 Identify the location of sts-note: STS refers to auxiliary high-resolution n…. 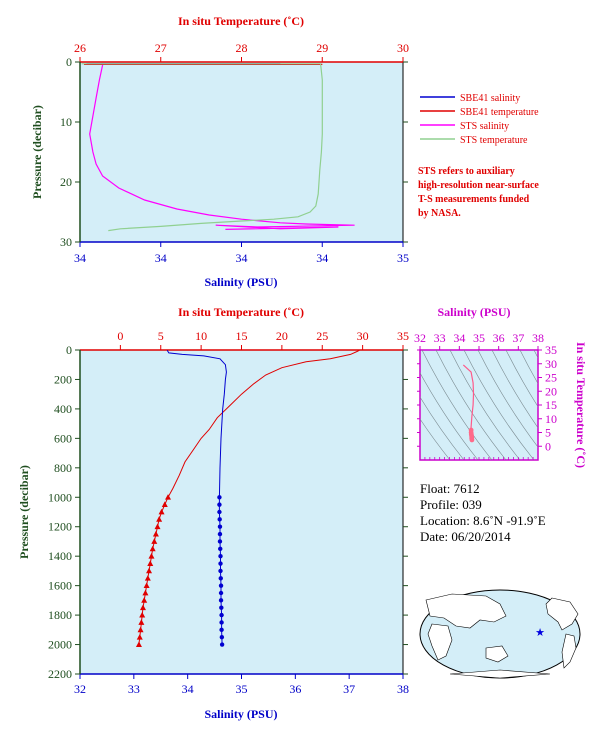
(478, 192).